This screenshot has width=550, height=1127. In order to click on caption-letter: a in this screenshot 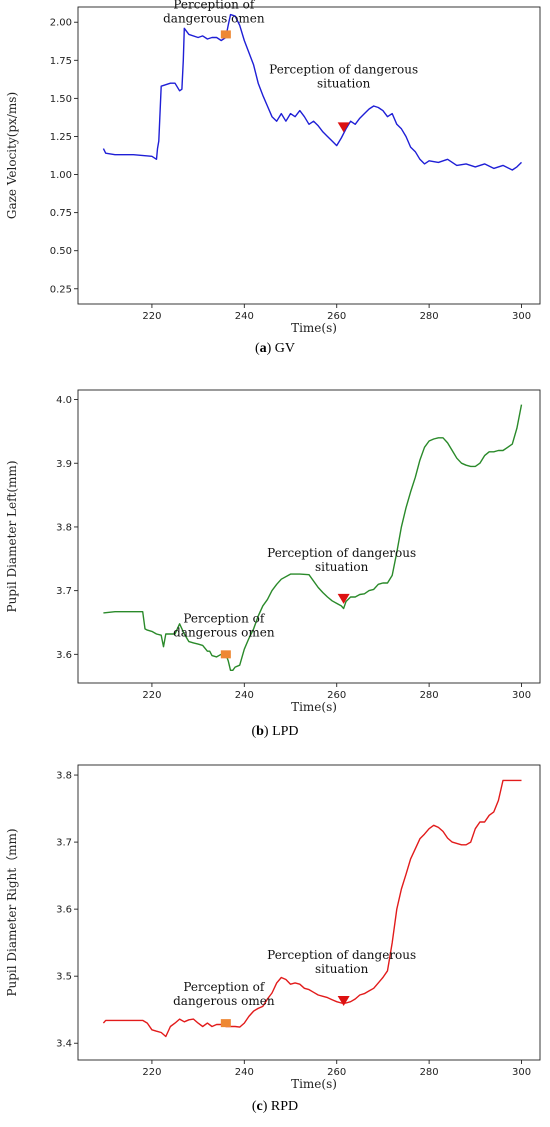, I will do `click(263, 348)`.